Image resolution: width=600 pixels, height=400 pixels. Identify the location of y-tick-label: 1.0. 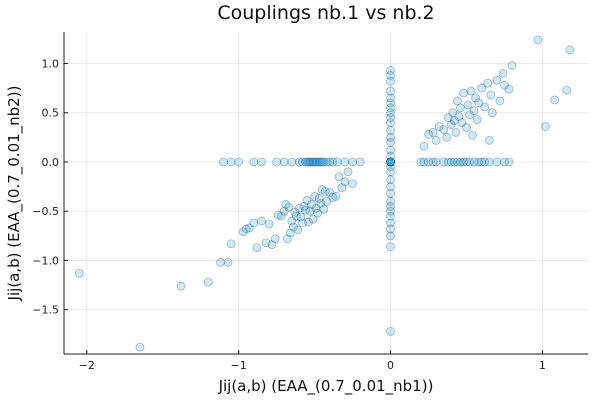
(51, 64).